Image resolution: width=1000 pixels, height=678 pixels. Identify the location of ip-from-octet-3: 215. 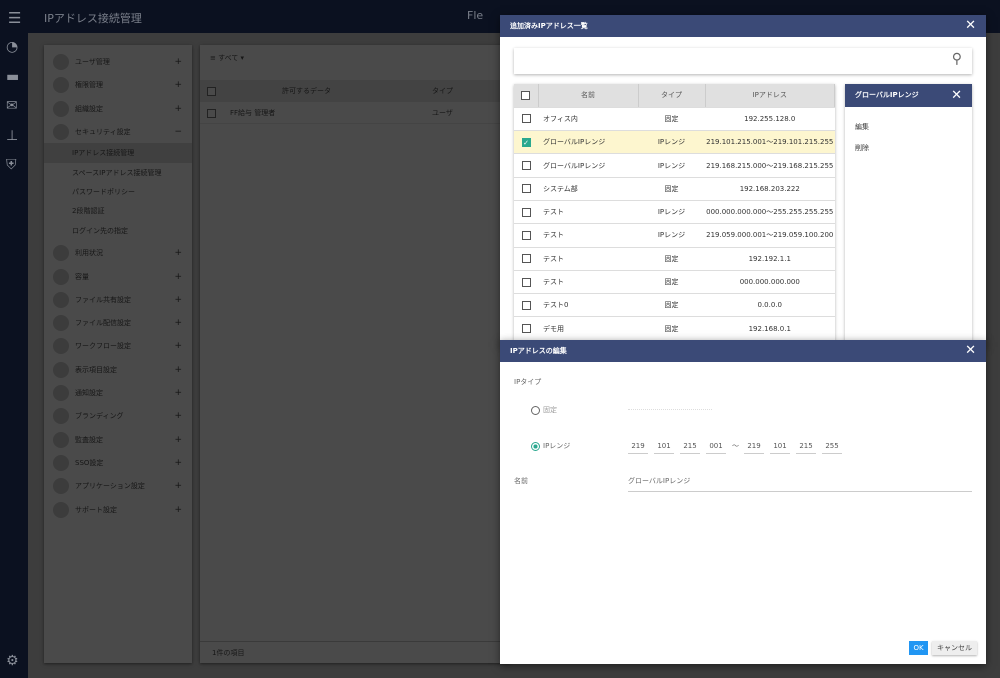
(690, 448).